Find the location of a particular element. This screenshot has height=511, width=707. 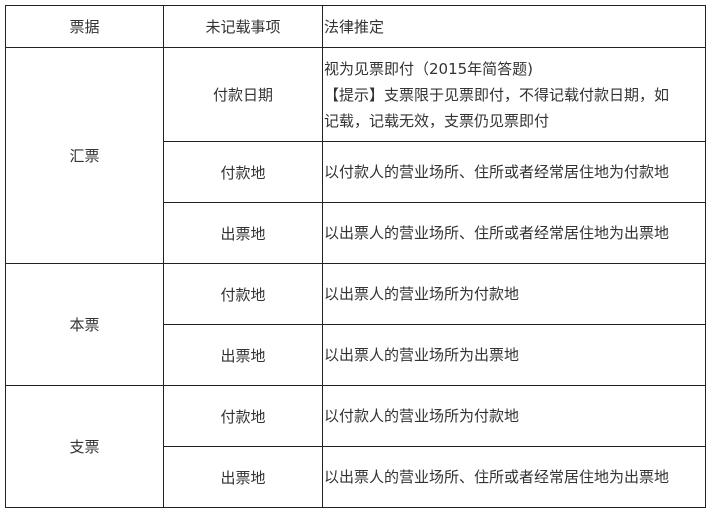

table-row: 出票地 以出票人的营业场所为出票地 is located at coordinates (356, 355).